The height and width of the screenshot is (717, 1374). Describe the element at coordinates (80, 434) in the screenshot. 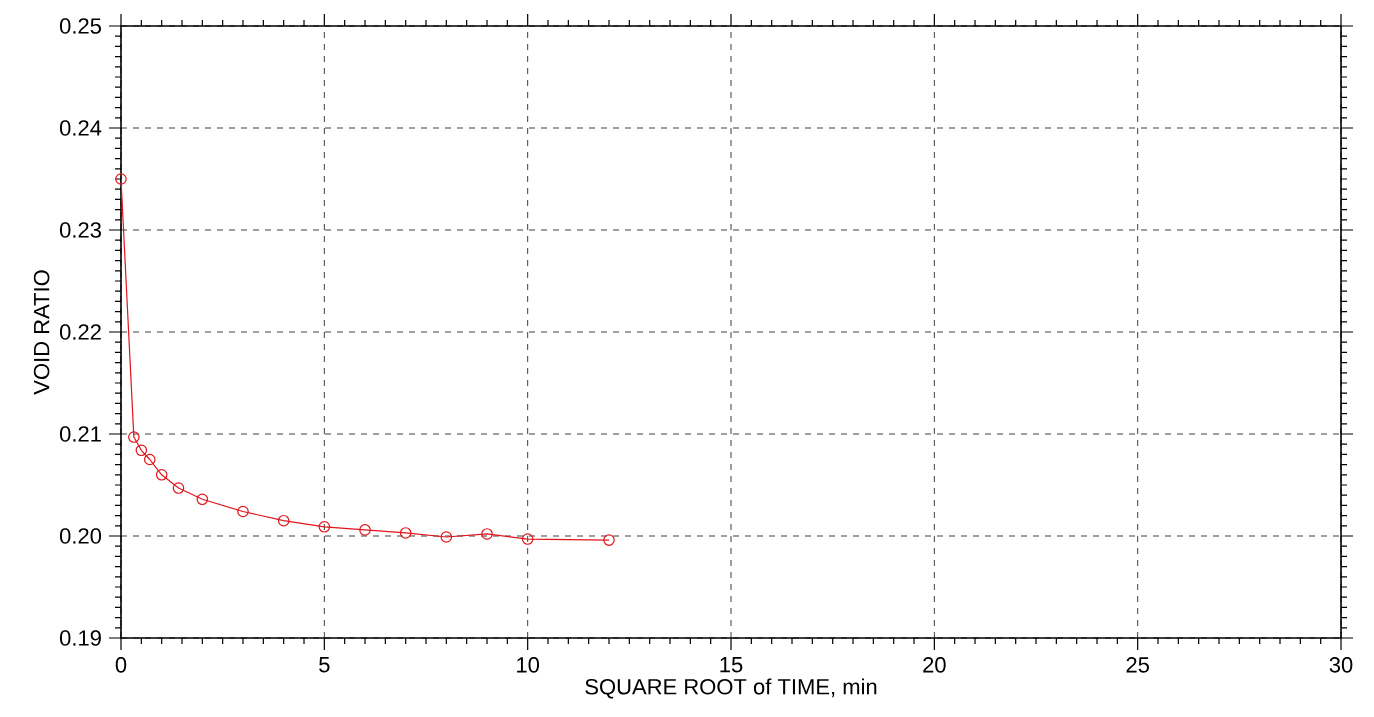

I see `y-tick-label: 0.21` at that location.